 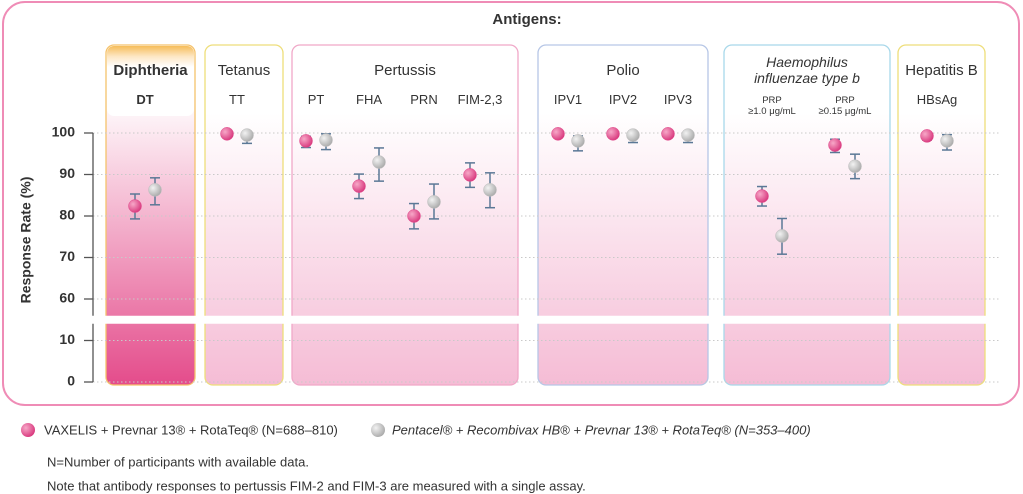 I want to click on group-header-bg, so click(x=150, y=81).